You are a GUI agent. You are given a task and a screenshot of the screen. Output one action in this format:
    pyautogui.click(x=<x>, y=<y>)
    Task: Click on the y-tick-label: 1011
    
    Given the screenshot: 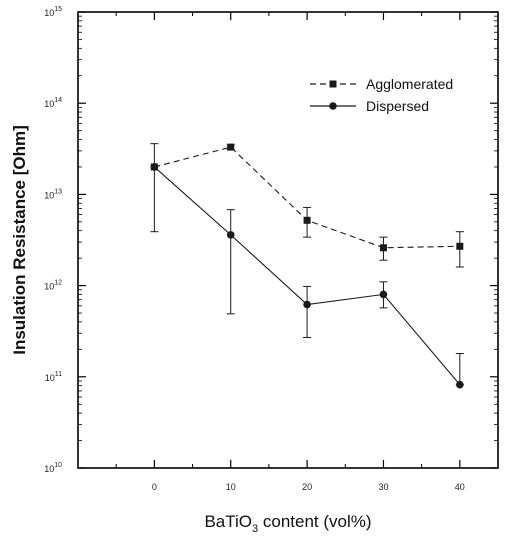 What is the action you would take?
    pyautogui.click(x=53, y=377)
    